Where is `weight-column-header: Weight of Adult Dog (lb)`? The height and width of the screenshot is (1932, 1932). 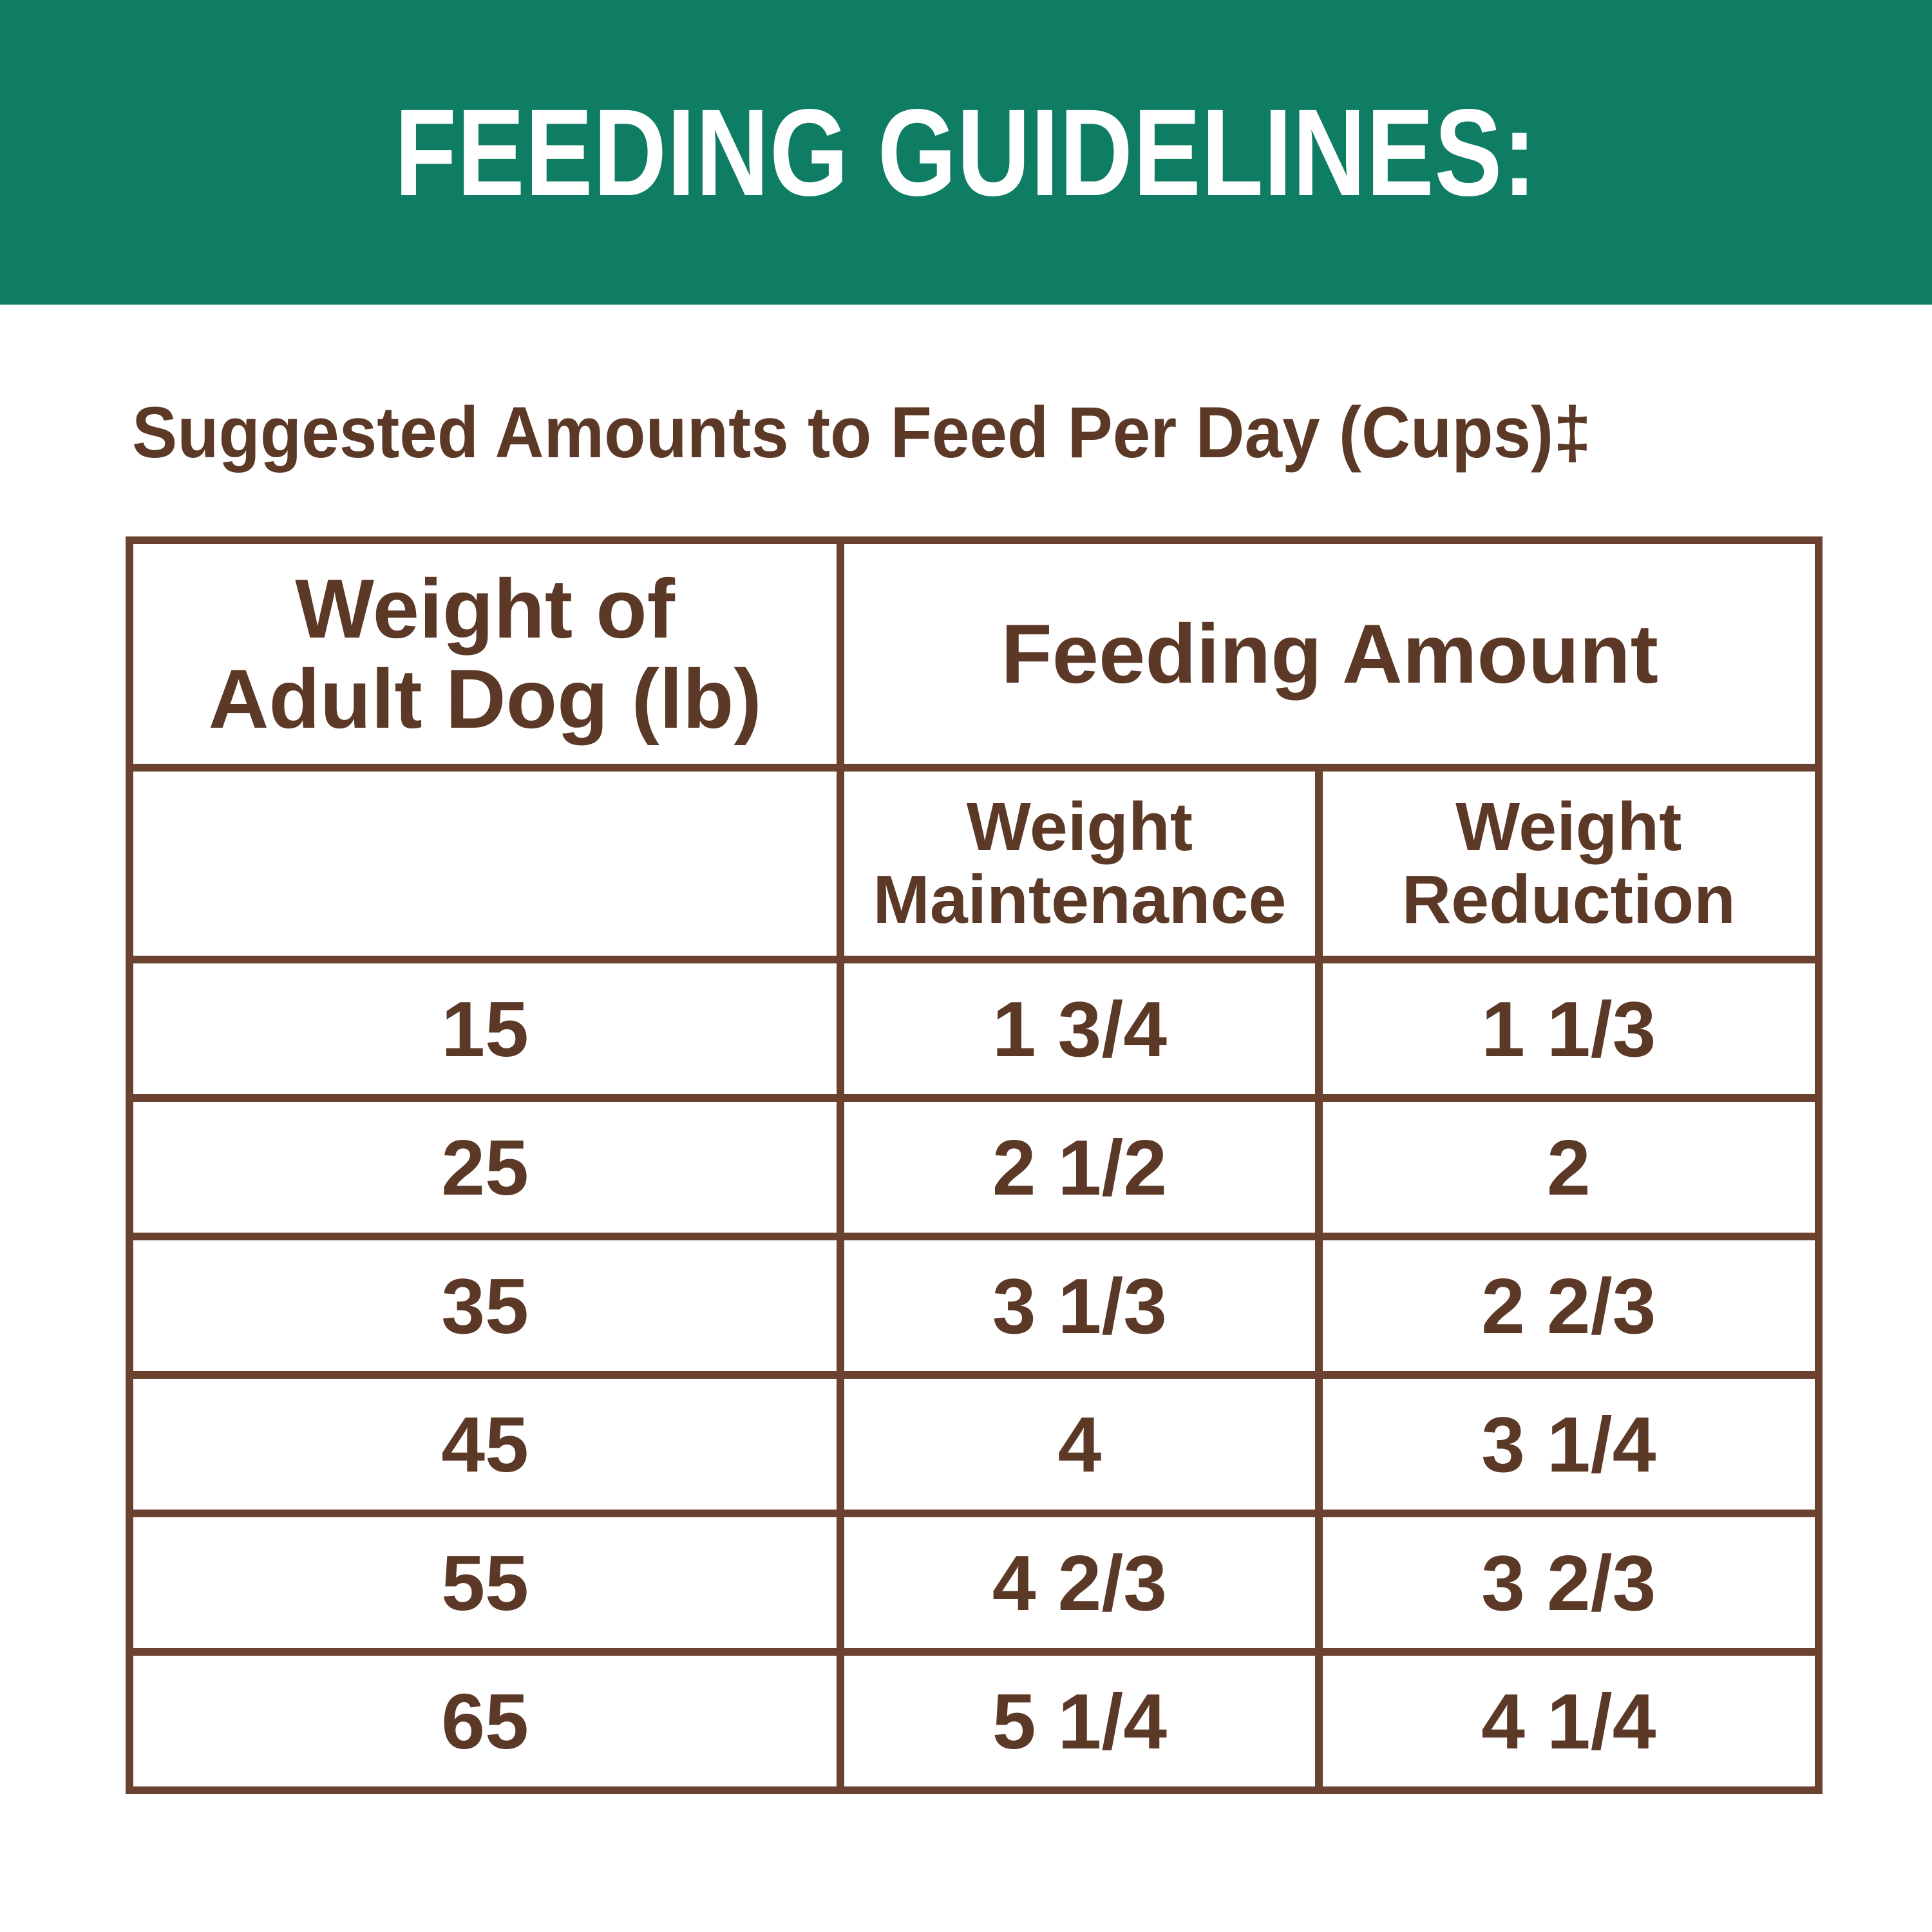 weight-column-header: Weight of Adult Dog (lb) is located at coordinates (485, 654).